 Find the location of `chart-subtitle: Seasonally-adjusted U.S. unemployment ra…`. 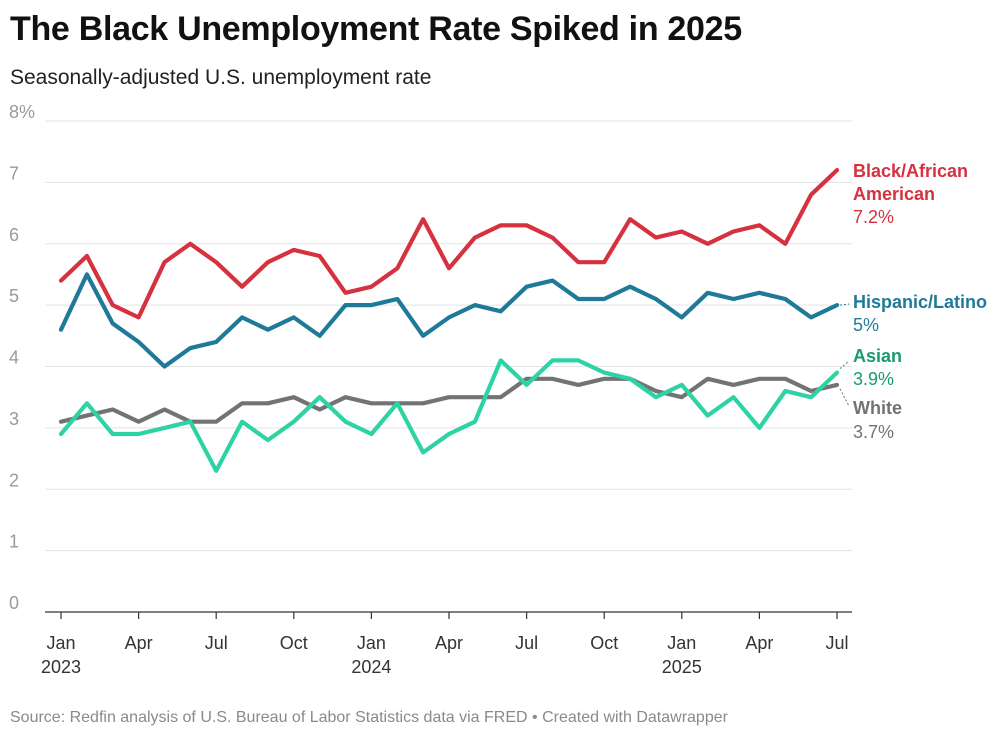

chart-subtitle: Seasonally-adjusted U.S. unemployment ra… is located at coordinates (221, 77).